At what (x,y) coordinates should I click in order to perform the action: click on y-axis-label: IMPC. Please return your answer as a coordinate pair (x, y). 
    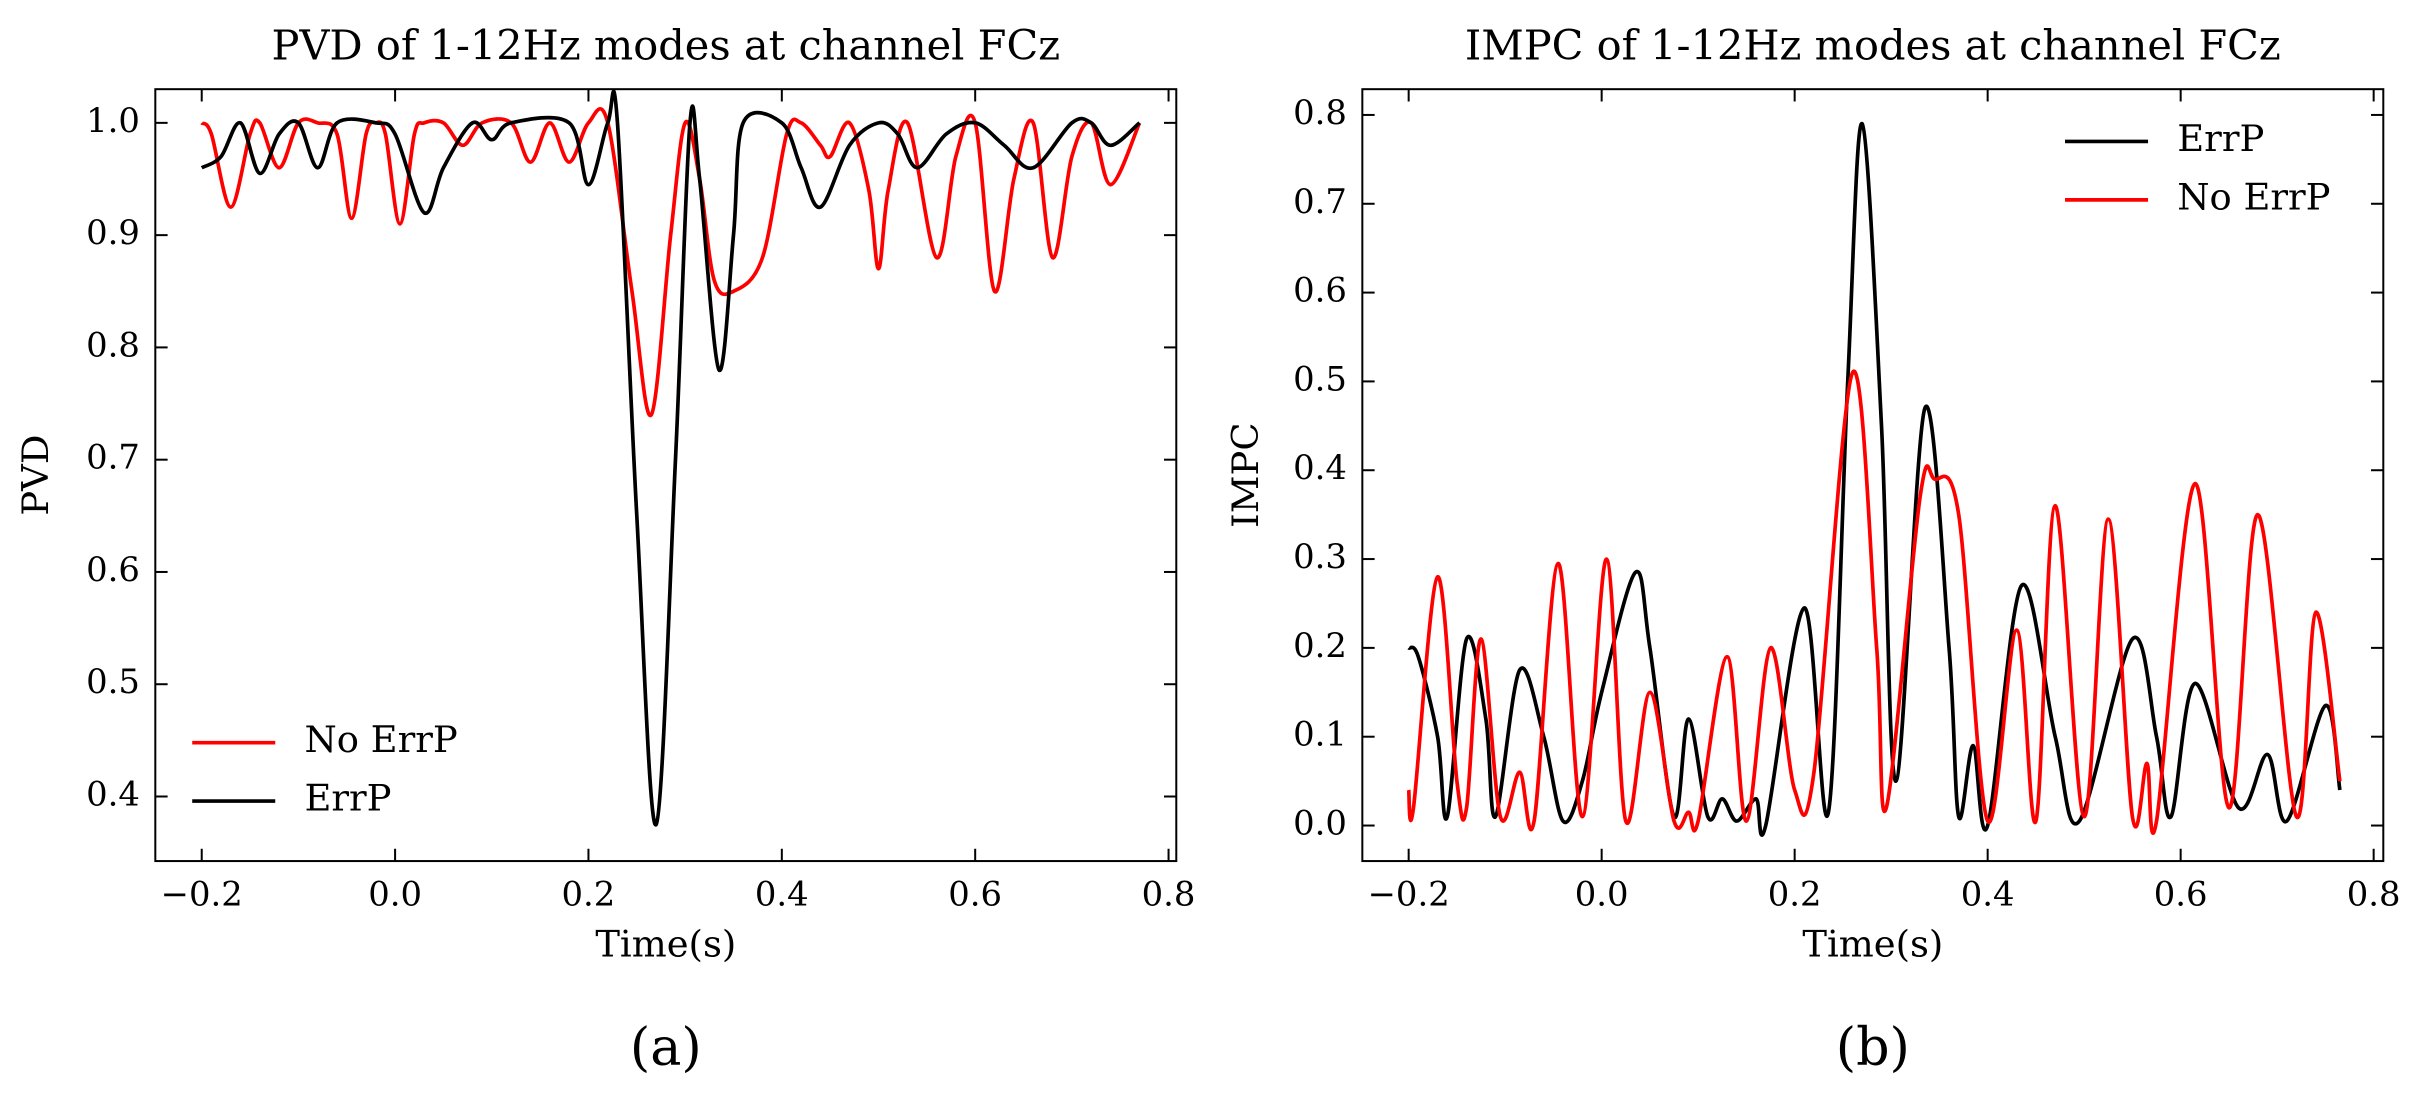
    Looking at the image, I should click on (1245, 474).